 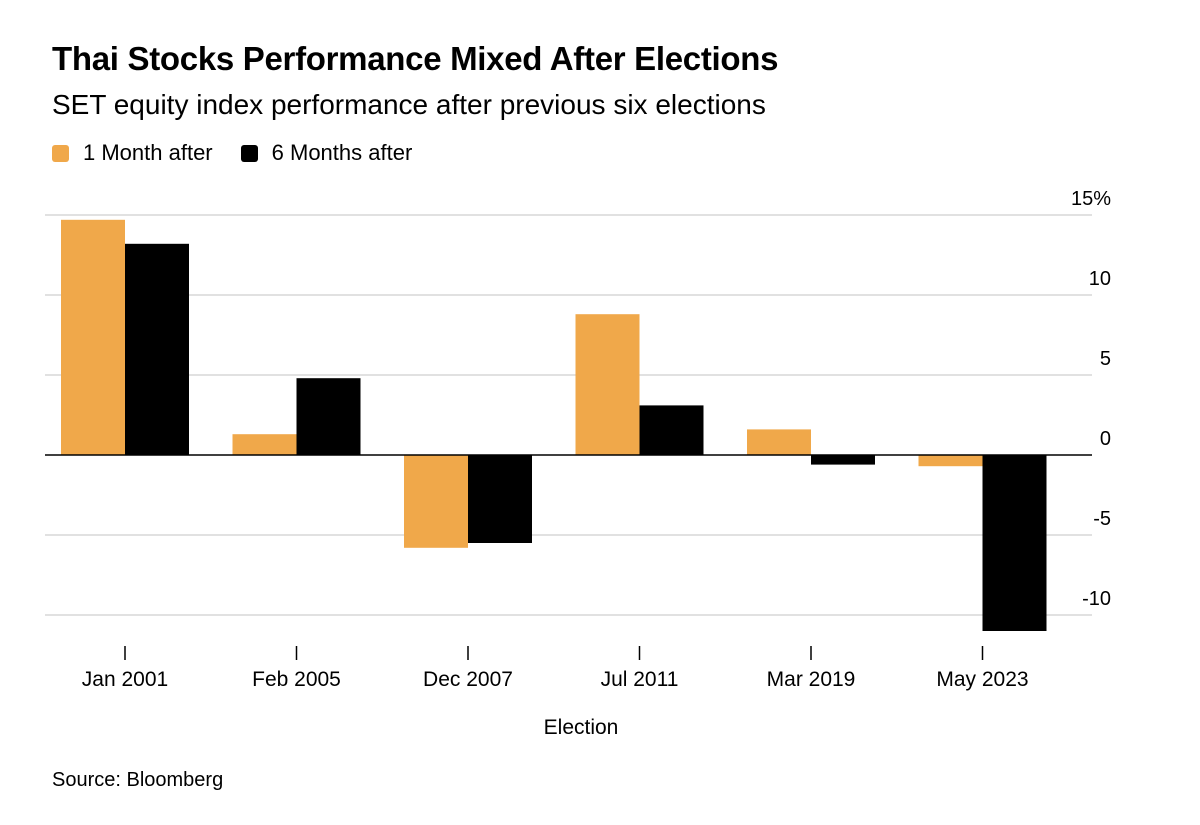 What do you see at coordinates (125, 679) in the screenshot?
I see `x-tick-label: Jan 2001` at bounding box center [125, 679].